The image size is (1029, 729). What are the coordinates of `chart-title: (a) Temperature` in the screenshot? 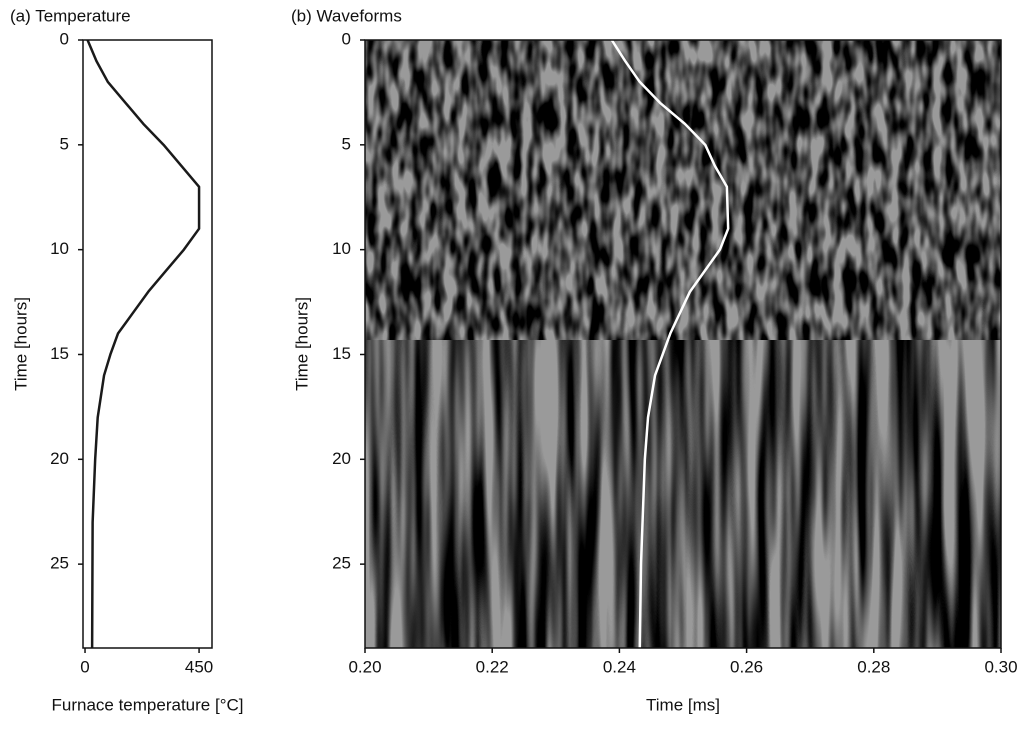 It's located at (70, 15).